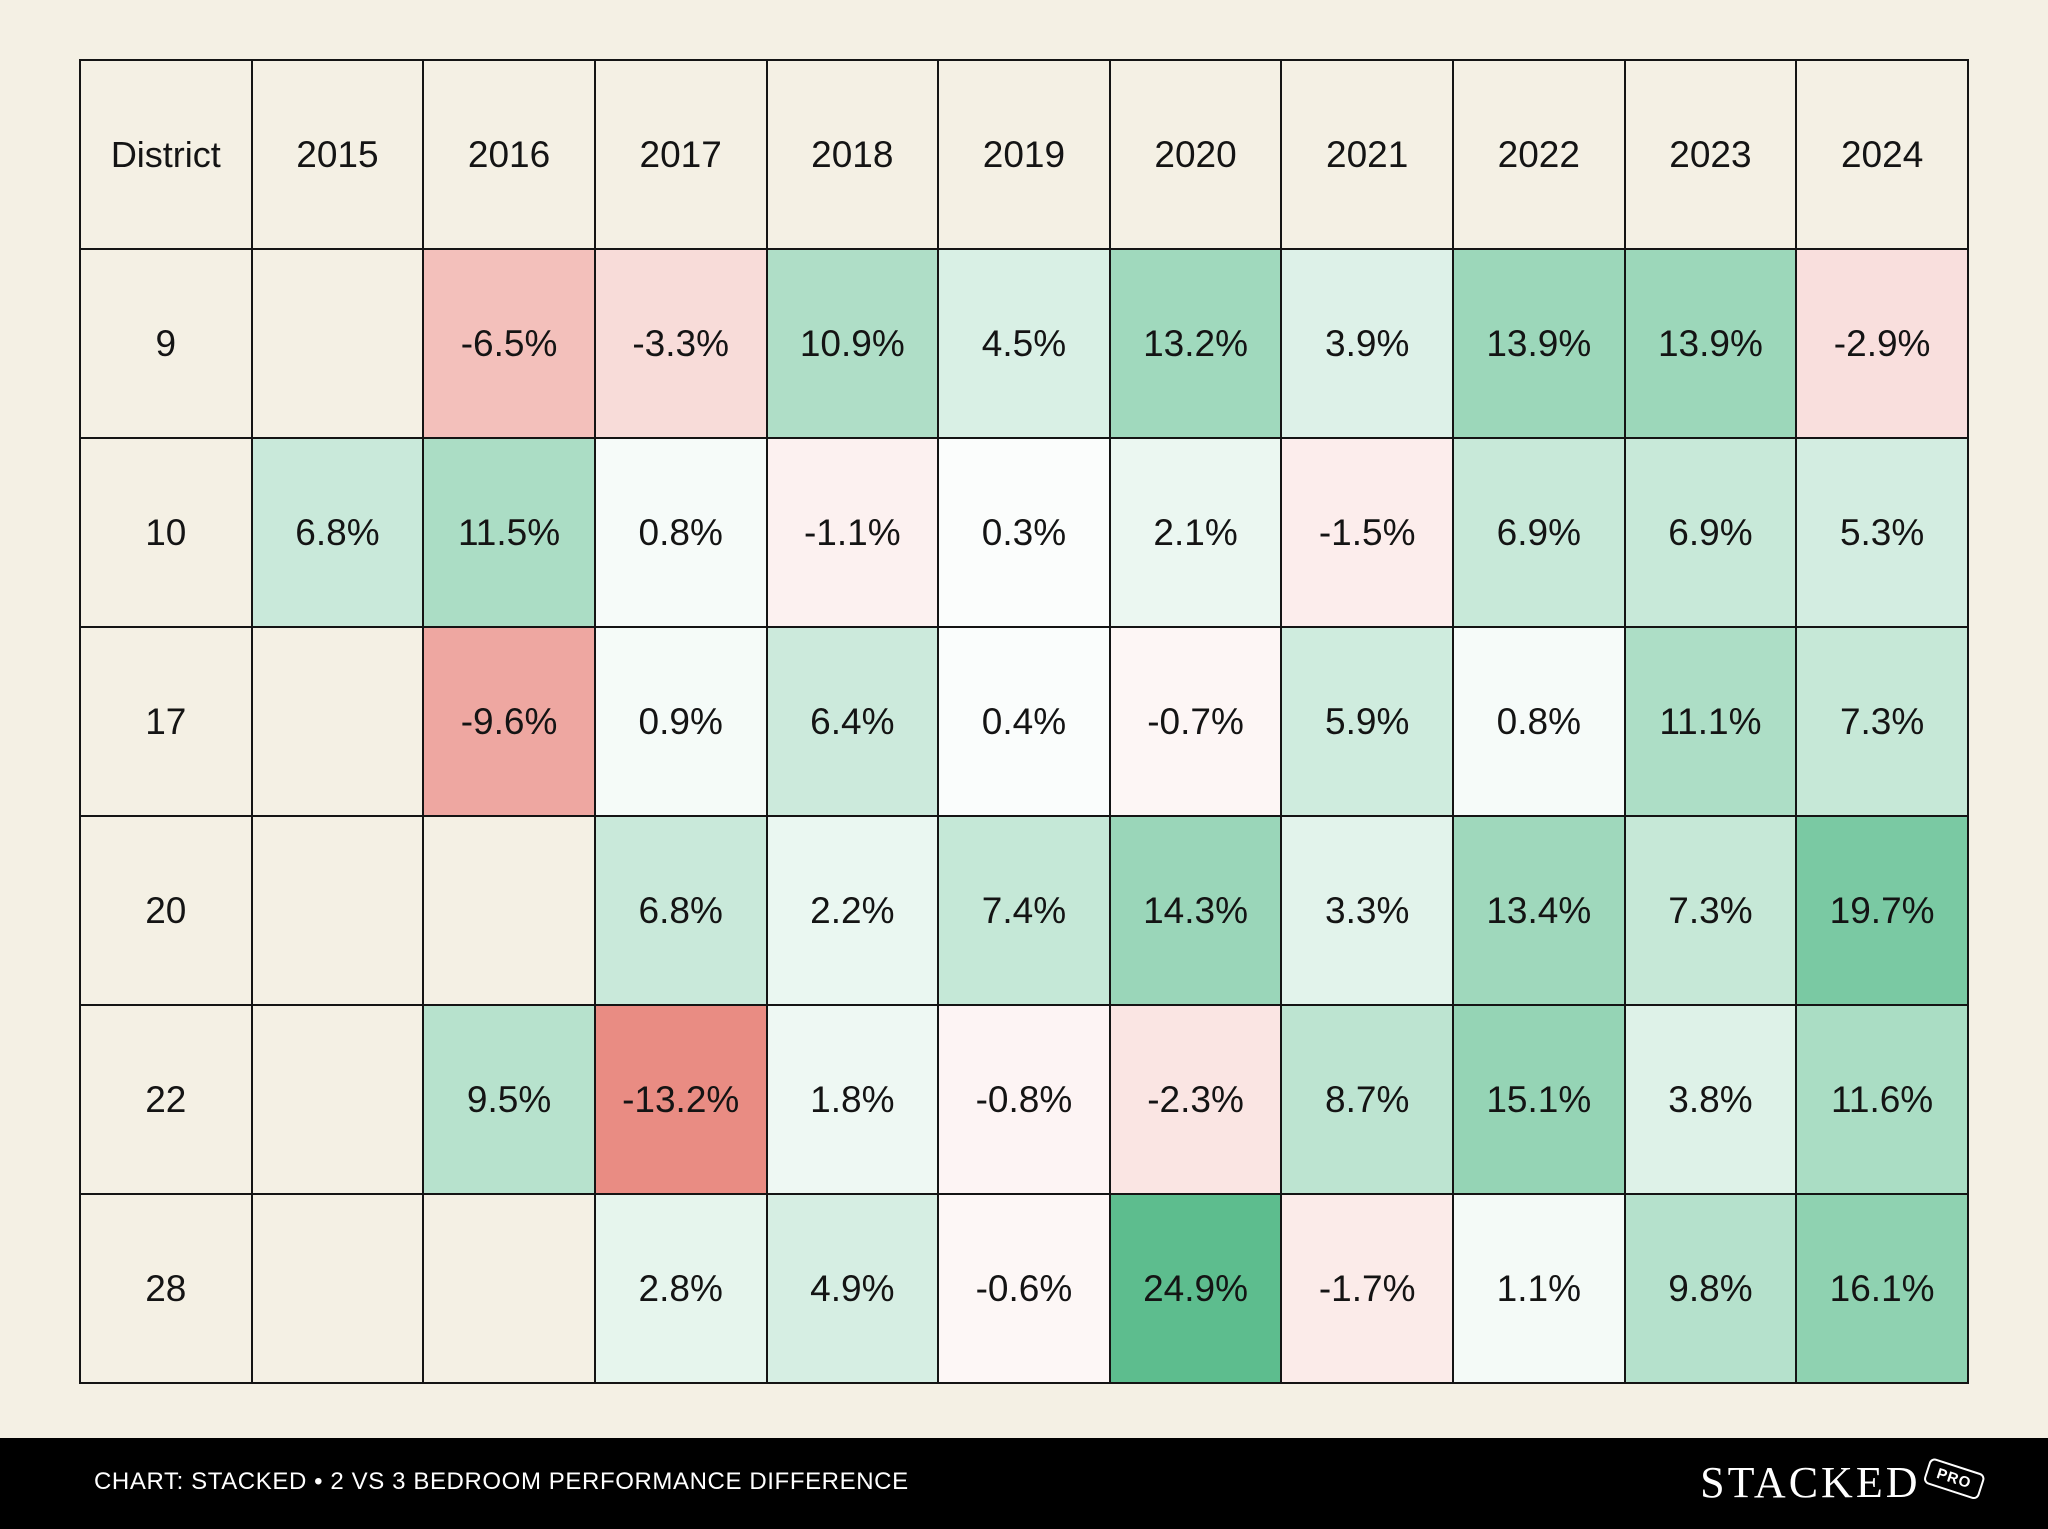 The height and width of the screenshot is (1529, 2048). What do you see at coordinates (852, 1099) in the screenshot?
I see `heatmap-cell: 1.8%` at bounding box center [852, 1099].